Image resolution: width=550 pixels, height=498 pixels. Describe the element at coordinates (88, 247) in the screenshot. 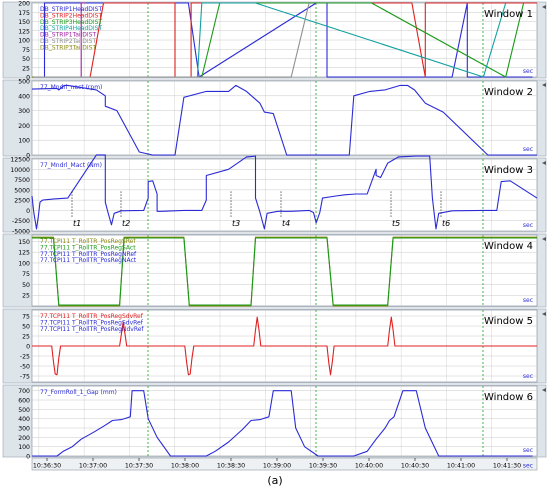

I see `legend-entry: 77.TCPI11 T_RollTR_PosRegSAct` at that location.